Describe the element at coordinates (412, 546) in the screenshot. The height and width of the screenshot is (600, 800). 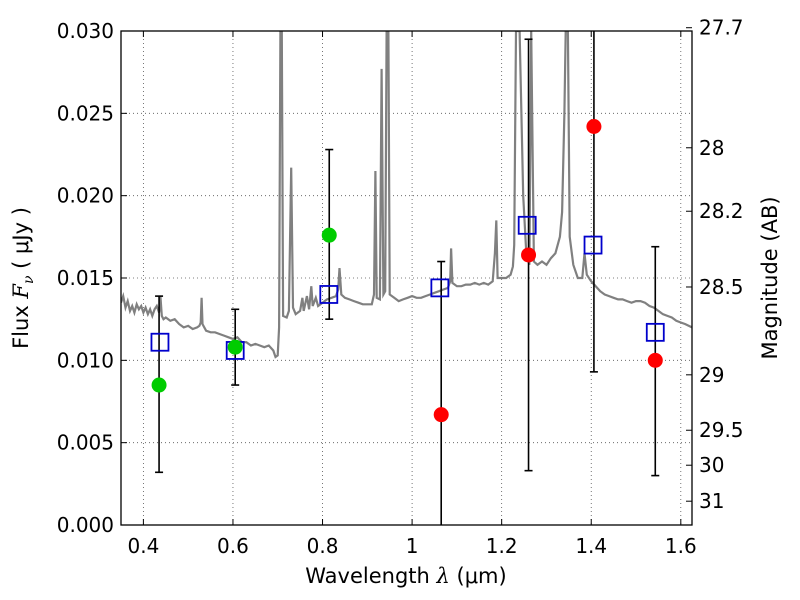
I see `x-tick-label: 1` at that location.